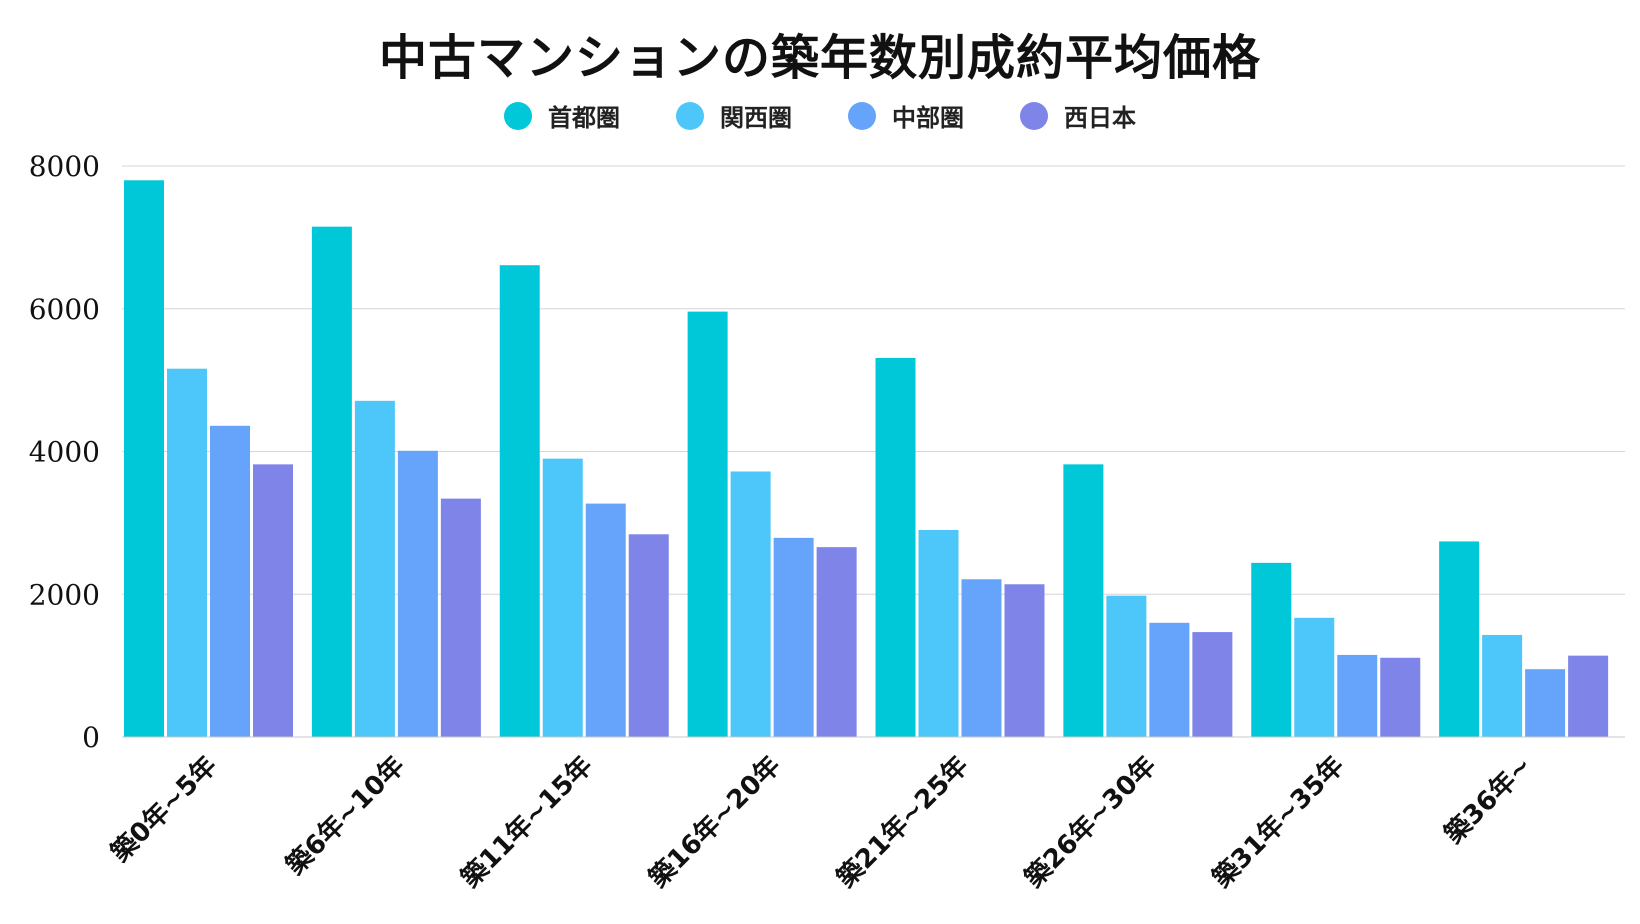  I want to click on y-tick-label: 0, so click(91, 737).